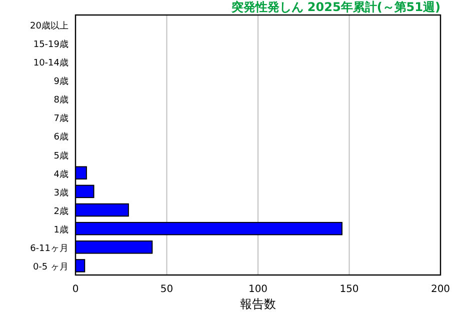 This screenshot has width=460, height=320. Describe the element at coordinates (349, 289) in the screenshot. I see `x-tick-label: 150` at that location.